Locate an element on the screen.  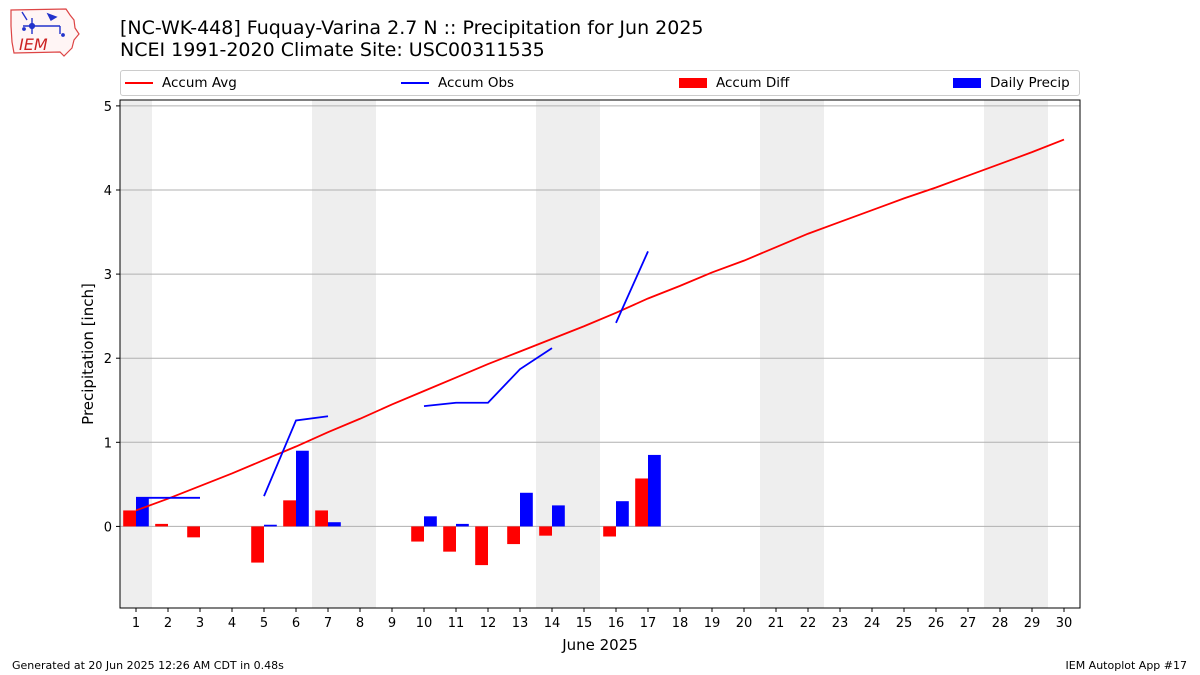
x-tick-label: 30 is located at coordinates (1064, 623).